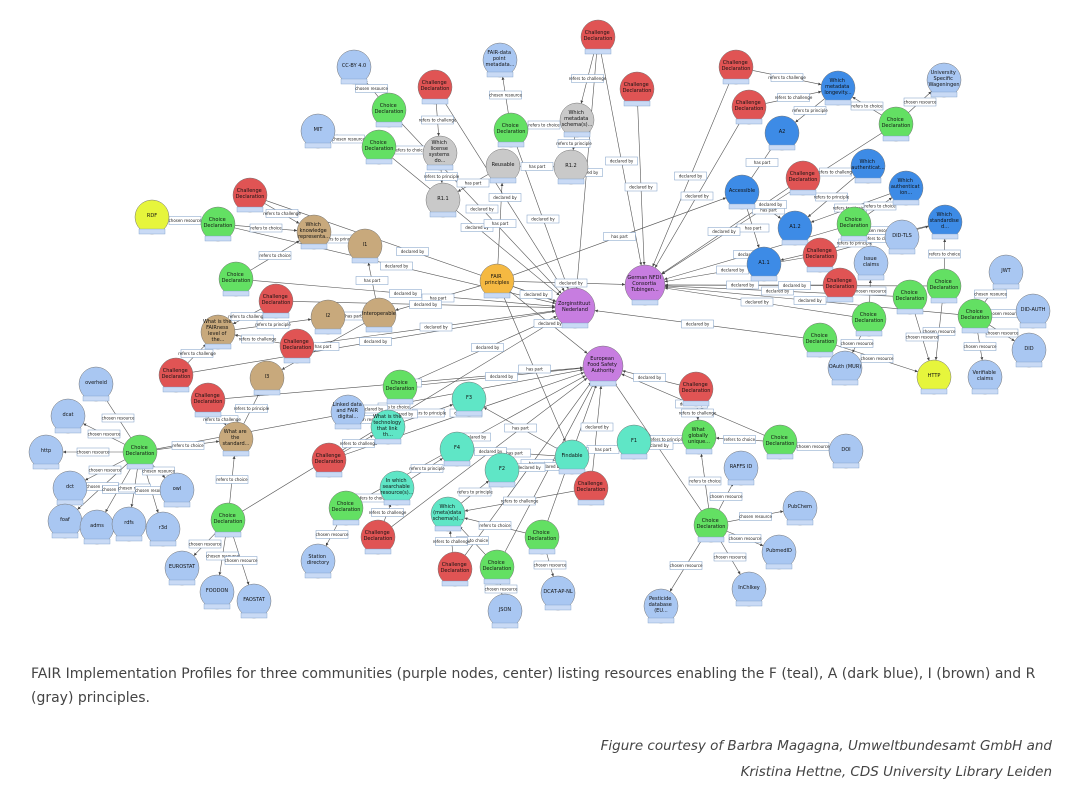 The image size is (1082, 792). What do you see at coordinates (572, 456) in the screenshot?
I see `node-label: Findable` at bounding box center [572, 456].